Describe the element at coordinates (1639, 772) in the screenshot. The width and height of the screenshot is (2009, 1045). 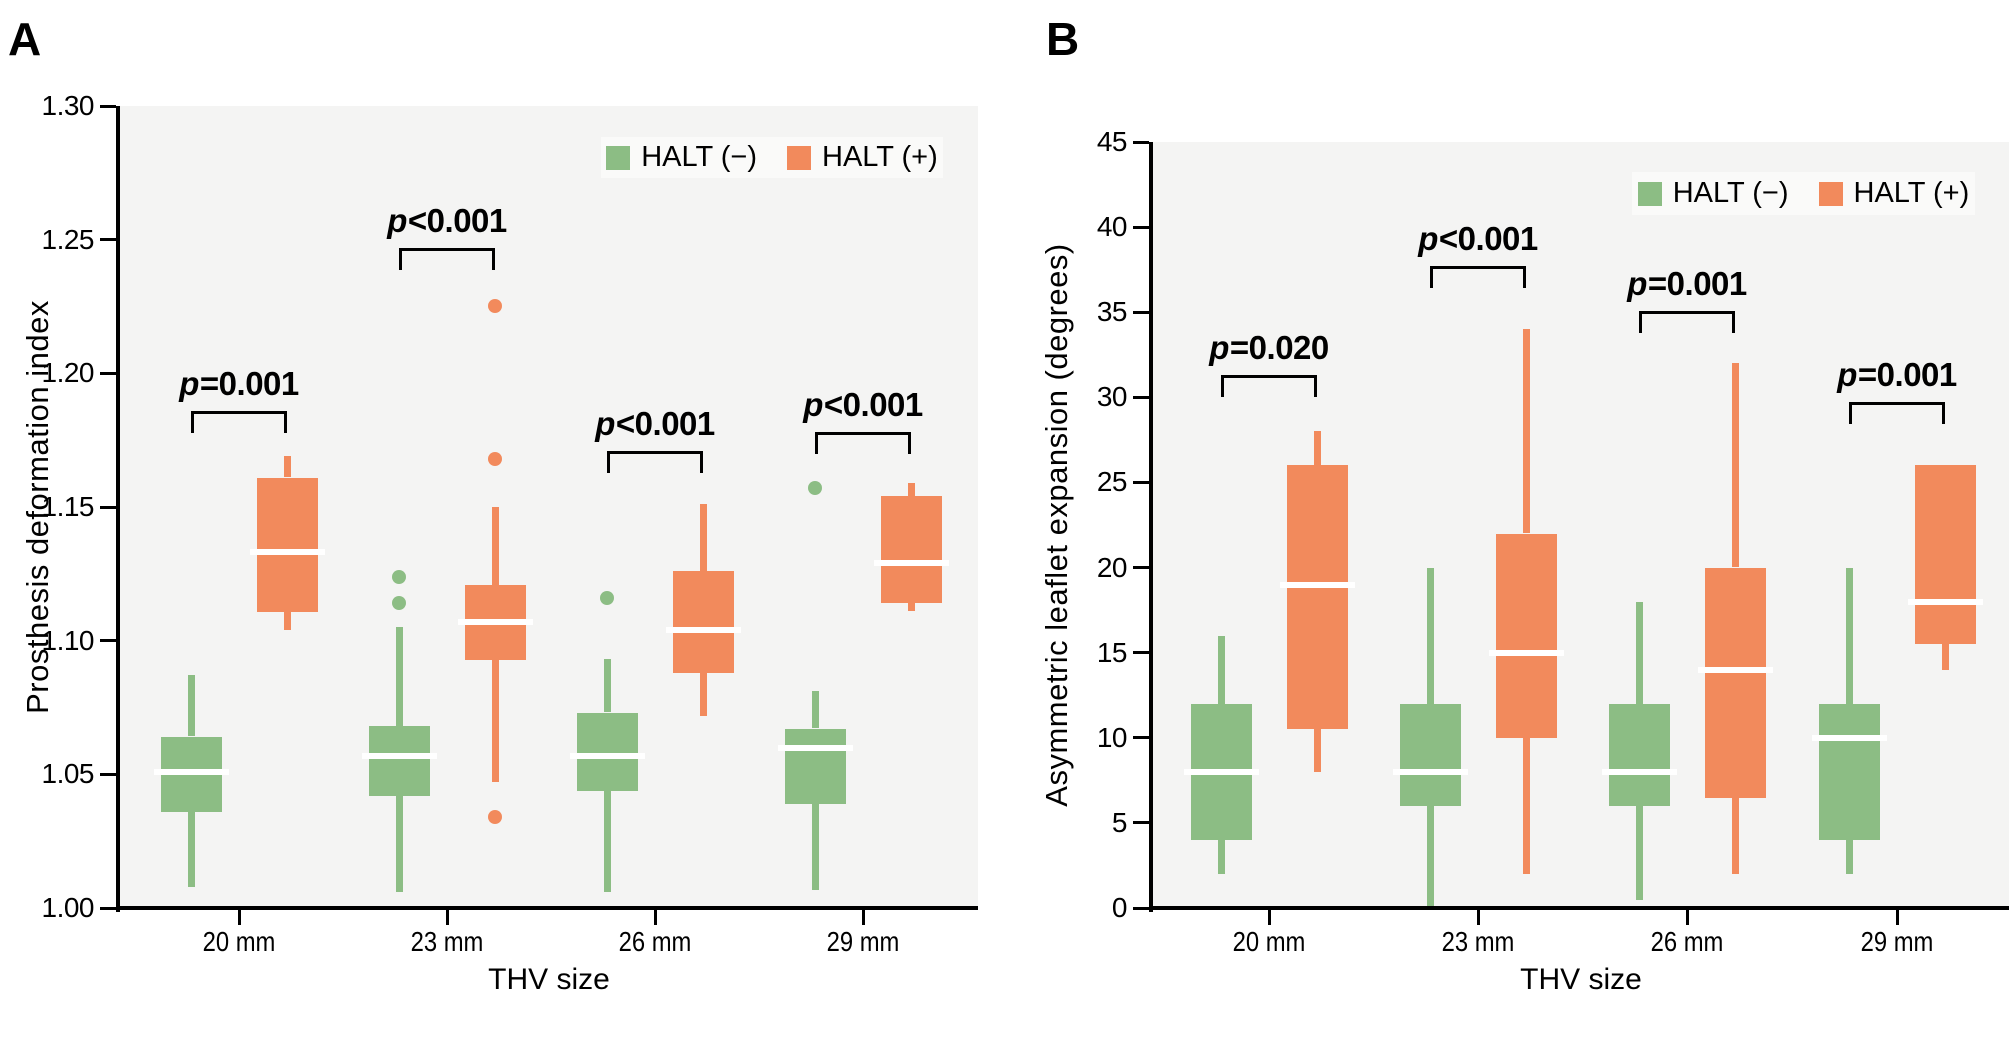
I see `panel-b-halt-neg-26-mm-median-line` at that location.